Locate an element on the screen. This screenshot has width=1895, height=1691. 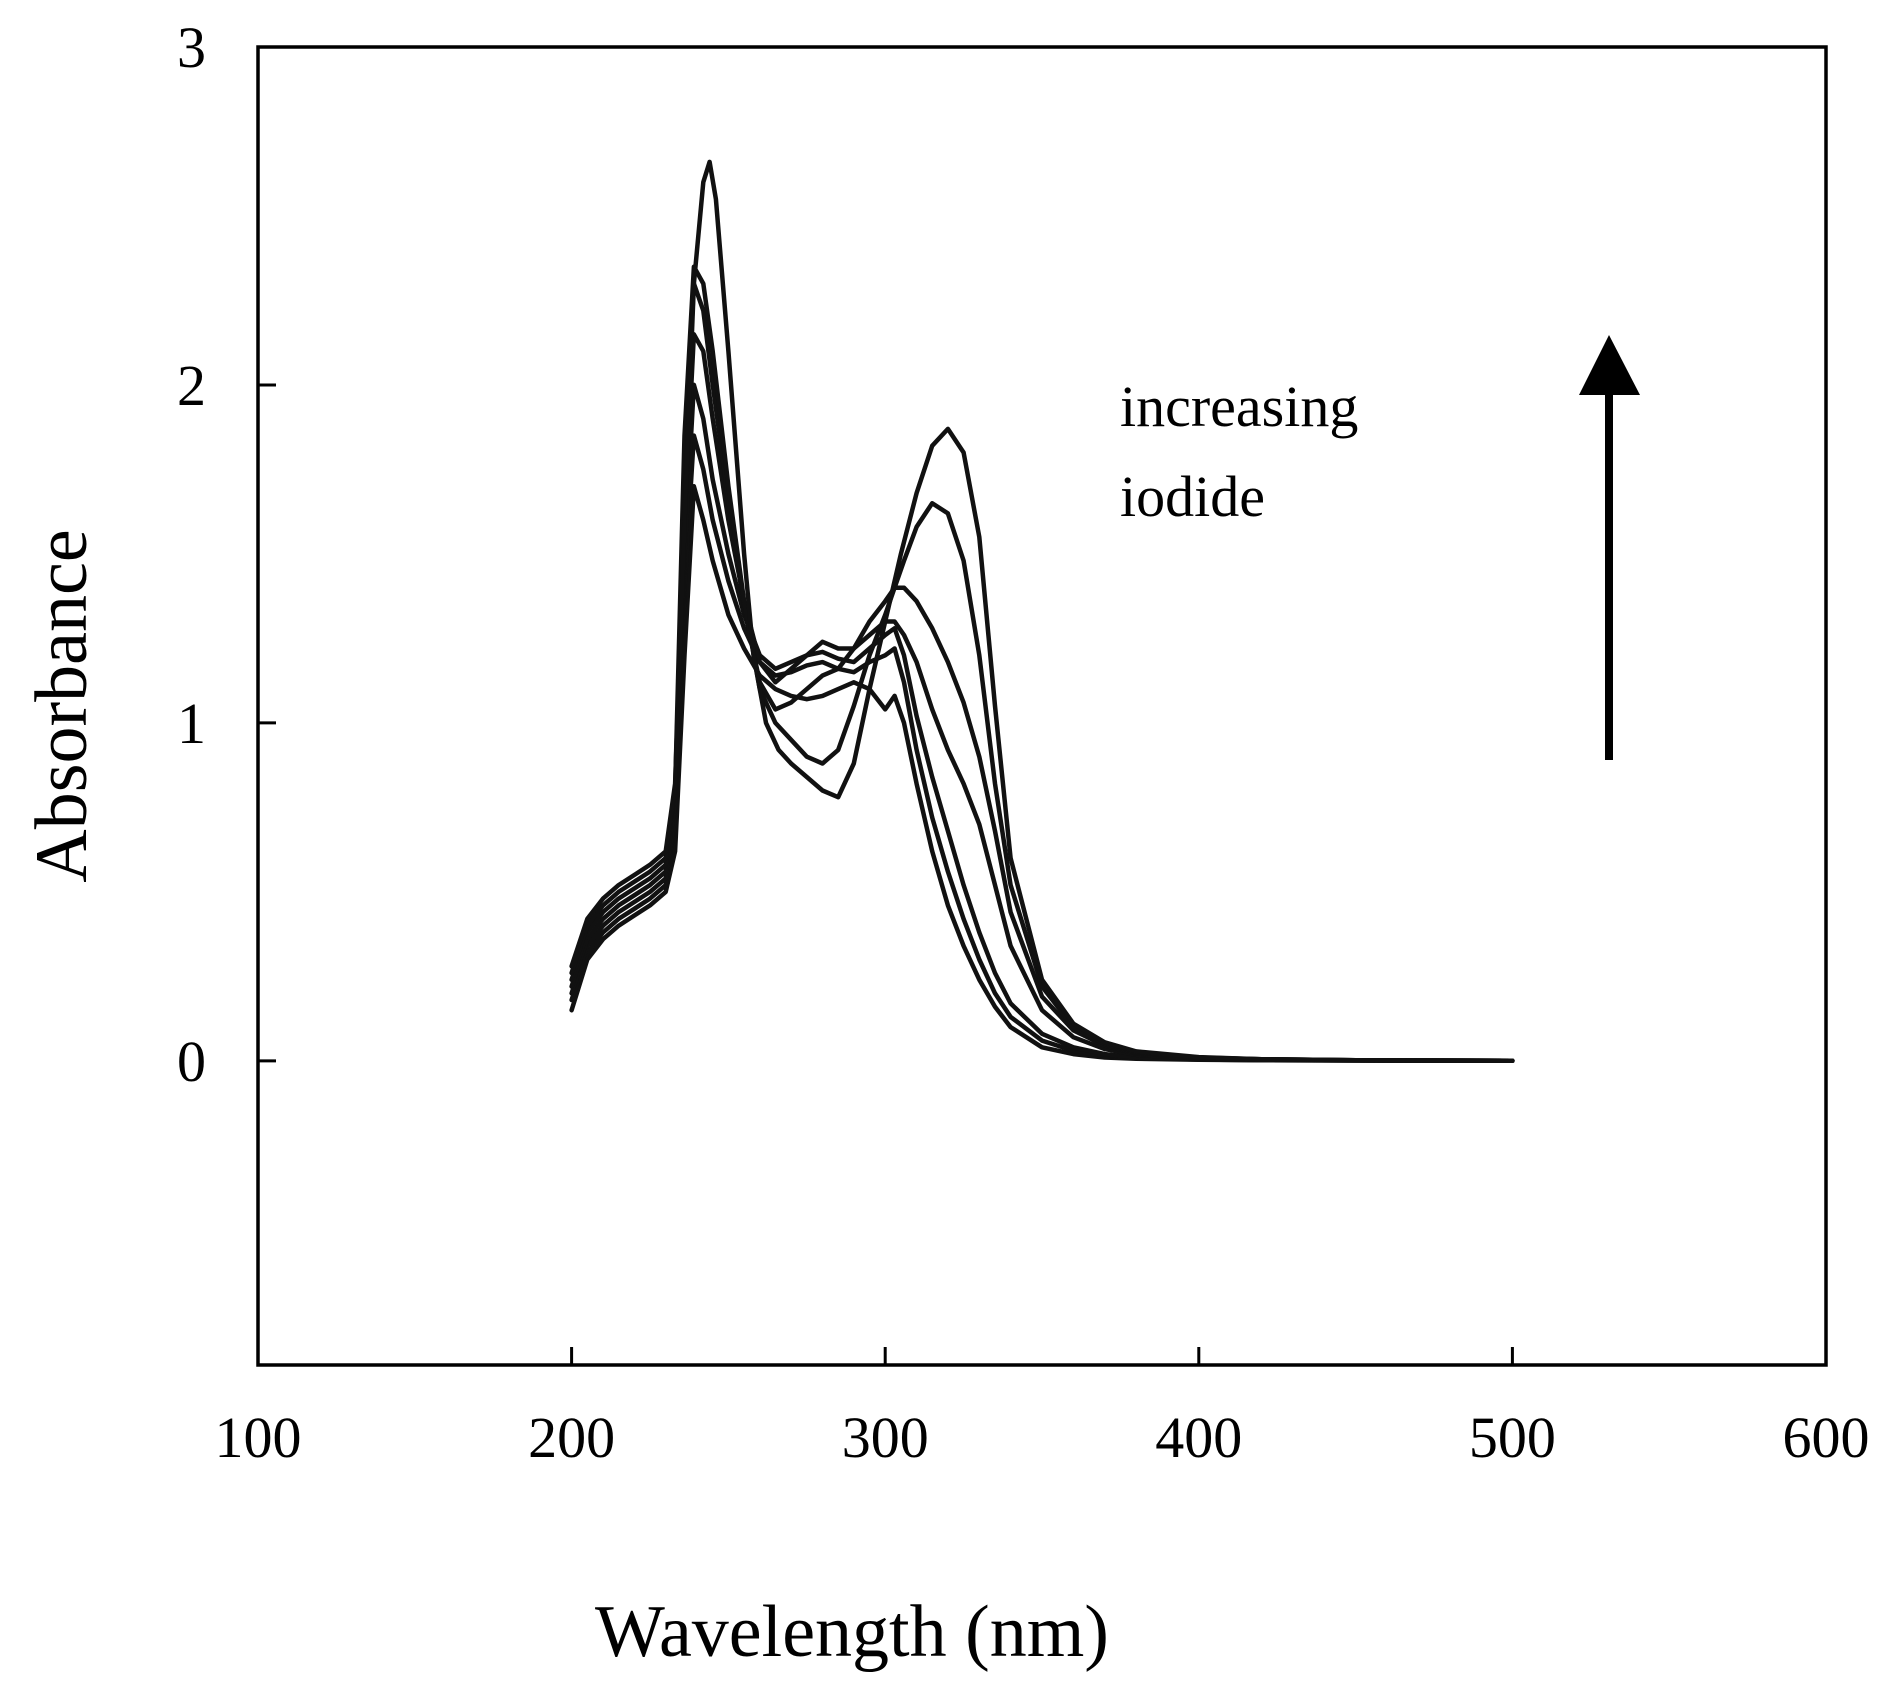
y-tick-label: 1 is located at coordinates (191, 723).